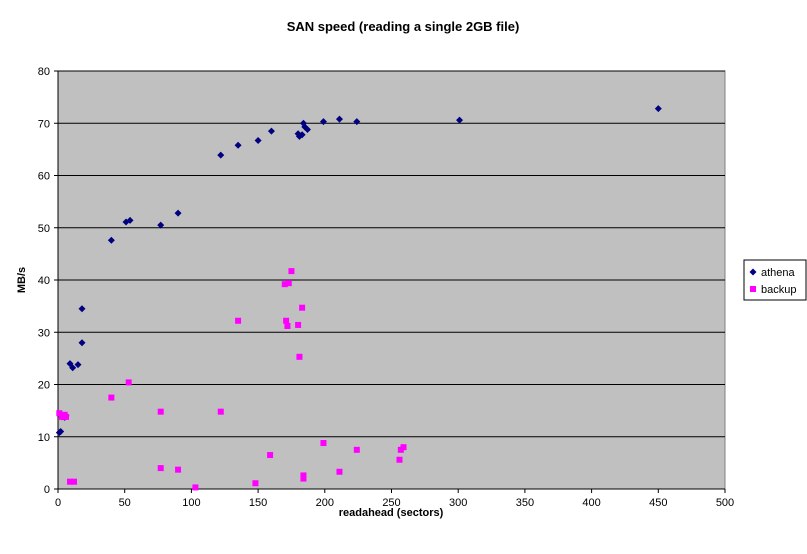 This screenshot has height=554, width=807. Describe the element at coordinates (47, 490) in the screenshot. I see `y-tick-label: 0` at that location.